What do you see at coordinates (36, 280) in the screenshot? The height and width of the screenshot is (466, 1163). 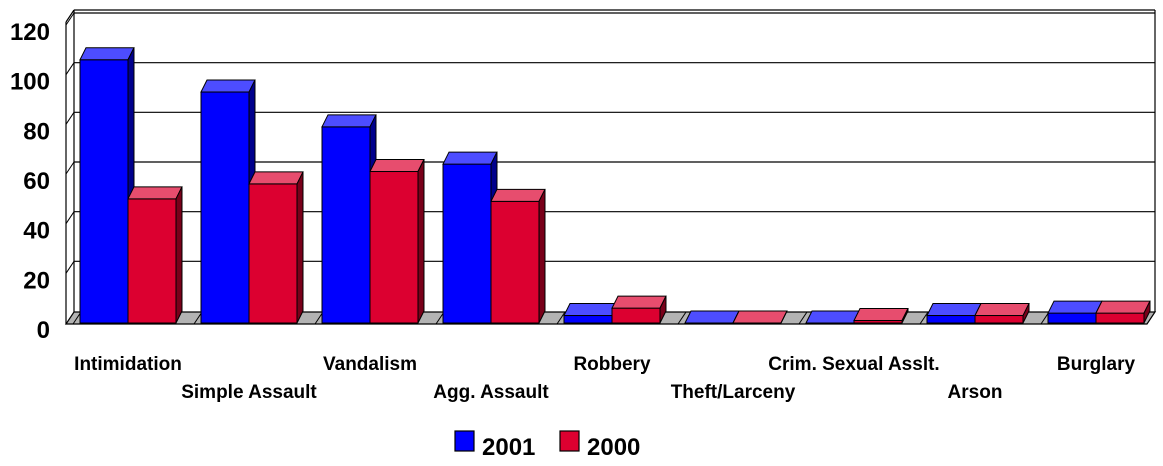 I see `y-tick-label: 20` at bounding box center [36, 280].